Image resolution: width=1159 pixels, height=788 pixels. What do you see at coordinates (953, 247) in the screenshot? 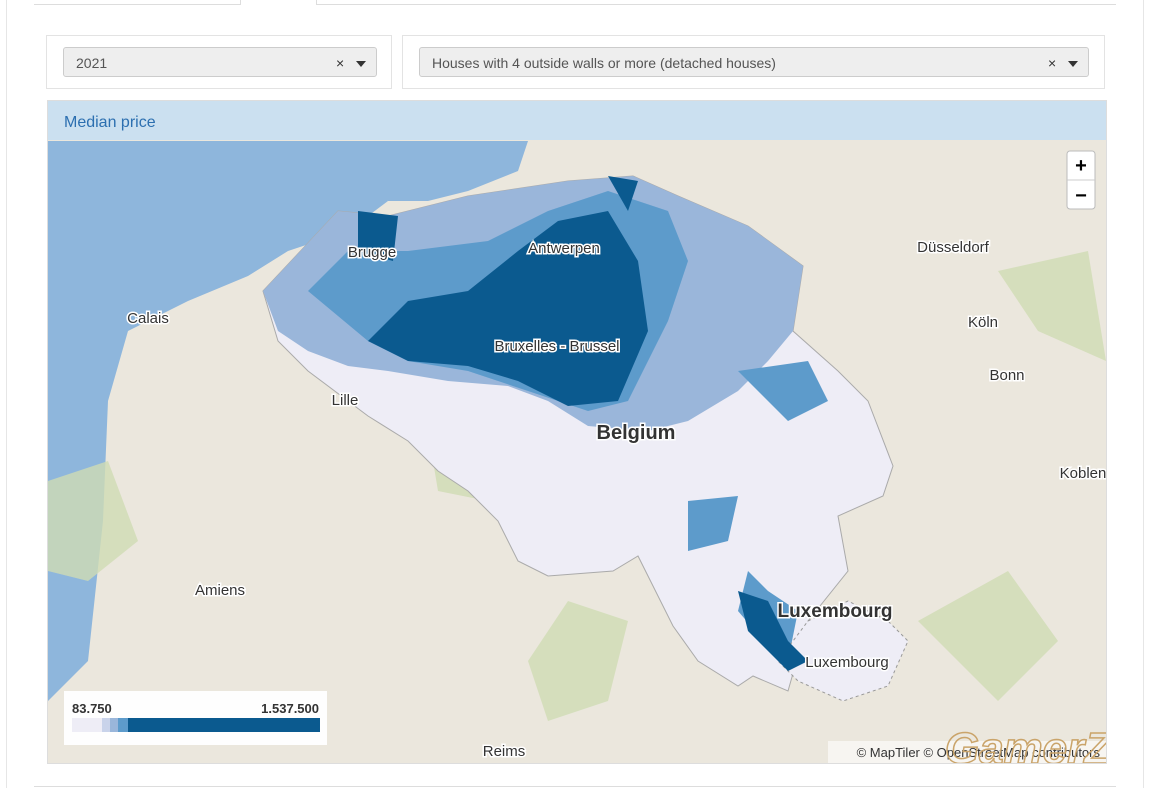
I see `place-label: Düsseldorf` at bounding box center [953, 247].